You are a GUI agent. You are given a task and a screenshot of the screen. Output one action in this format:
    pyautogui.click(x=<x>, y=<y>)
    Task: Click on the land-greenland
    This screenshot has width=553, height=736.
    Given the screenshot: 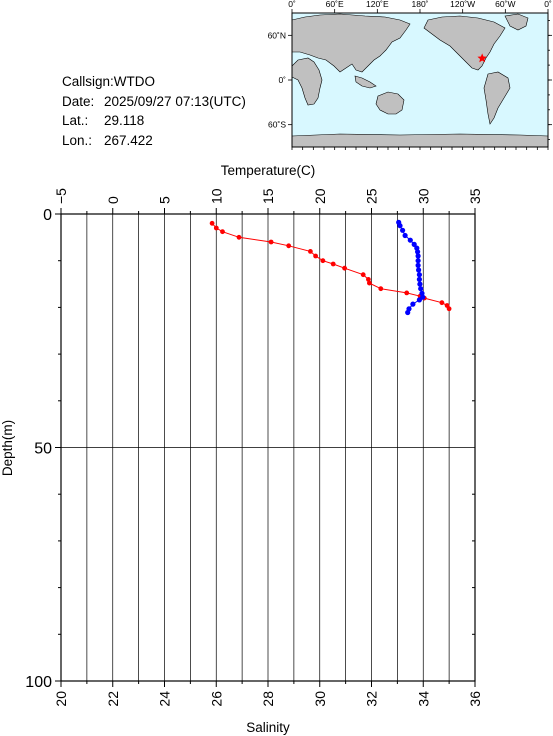 What is the action you would take?
    pyautogui.click(x=516, y=22)
    